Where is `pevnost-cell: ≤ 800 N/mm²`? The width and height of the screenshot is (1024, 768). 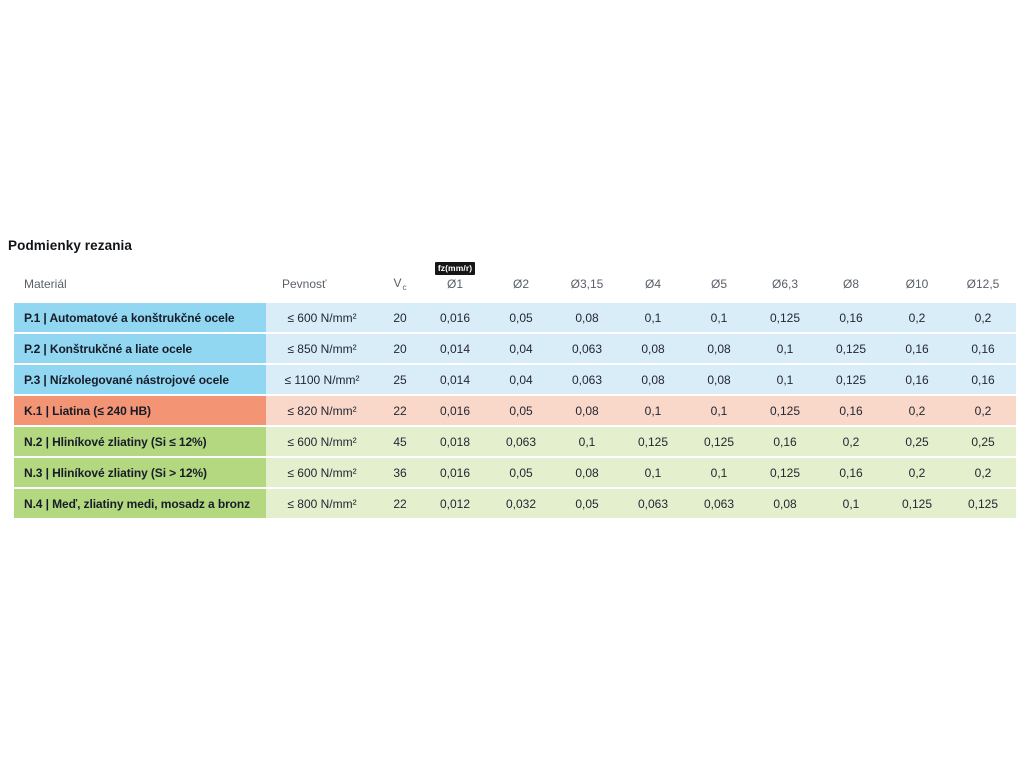
pevnost-cell: ≤ 800 N/mm² is located at coordinates (322, 503).